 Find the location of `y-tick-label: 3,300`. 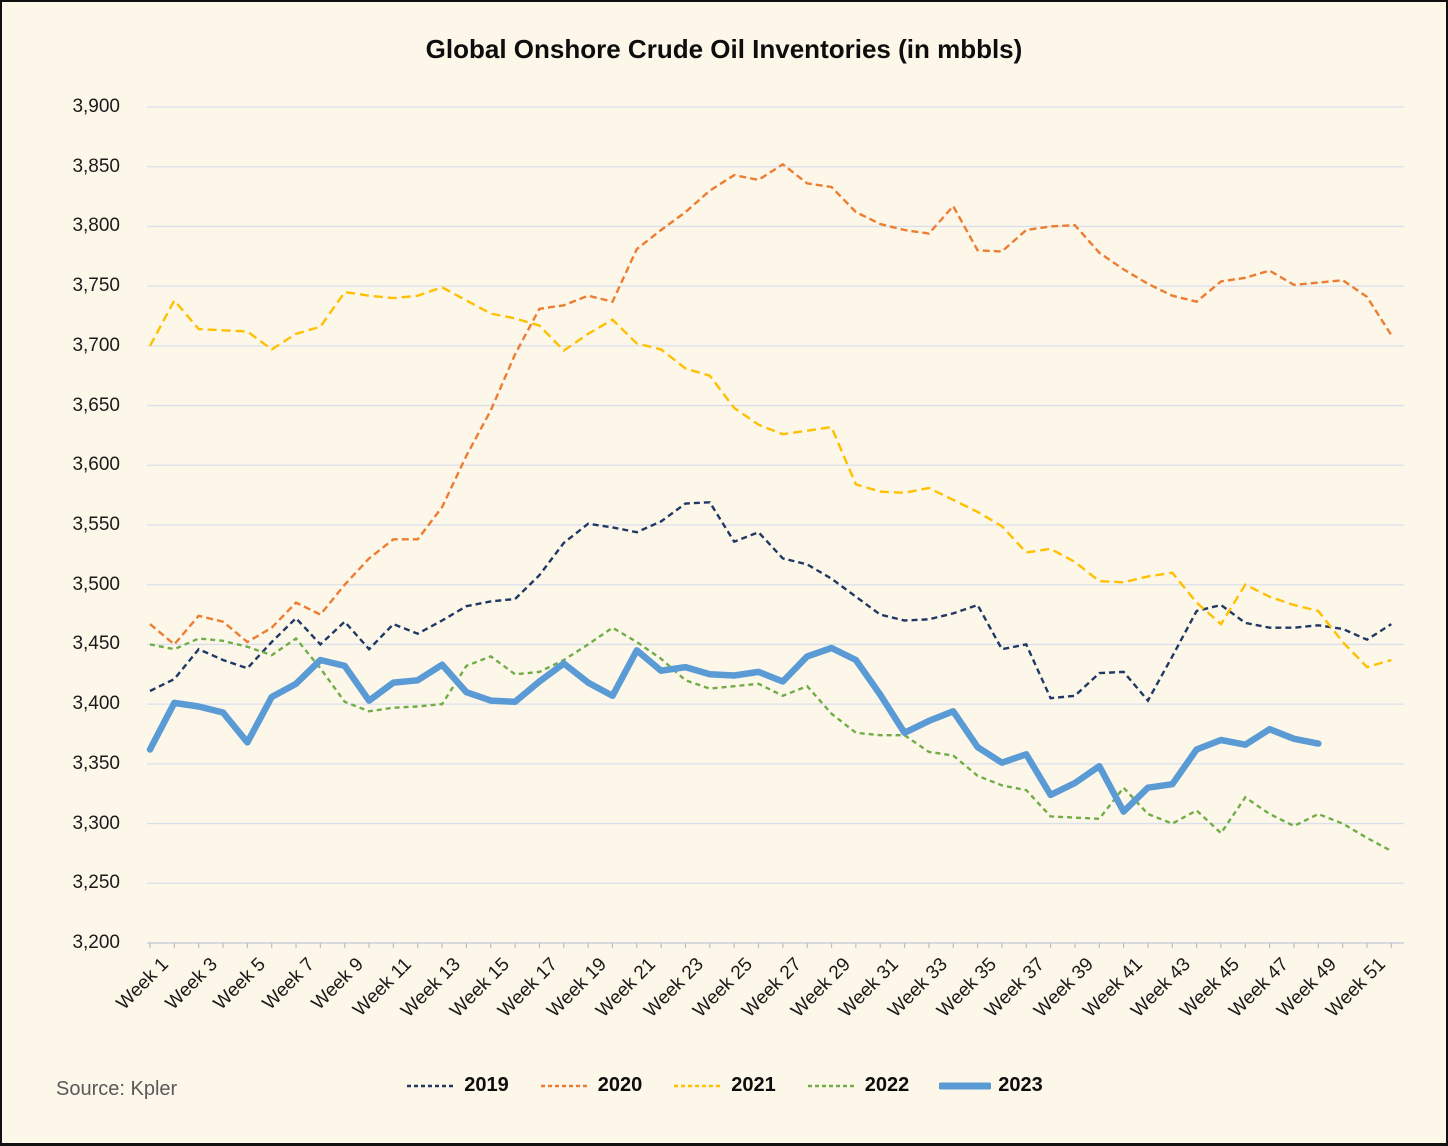

y-tick-label: 3,300 is located at coordinates (96, 823).